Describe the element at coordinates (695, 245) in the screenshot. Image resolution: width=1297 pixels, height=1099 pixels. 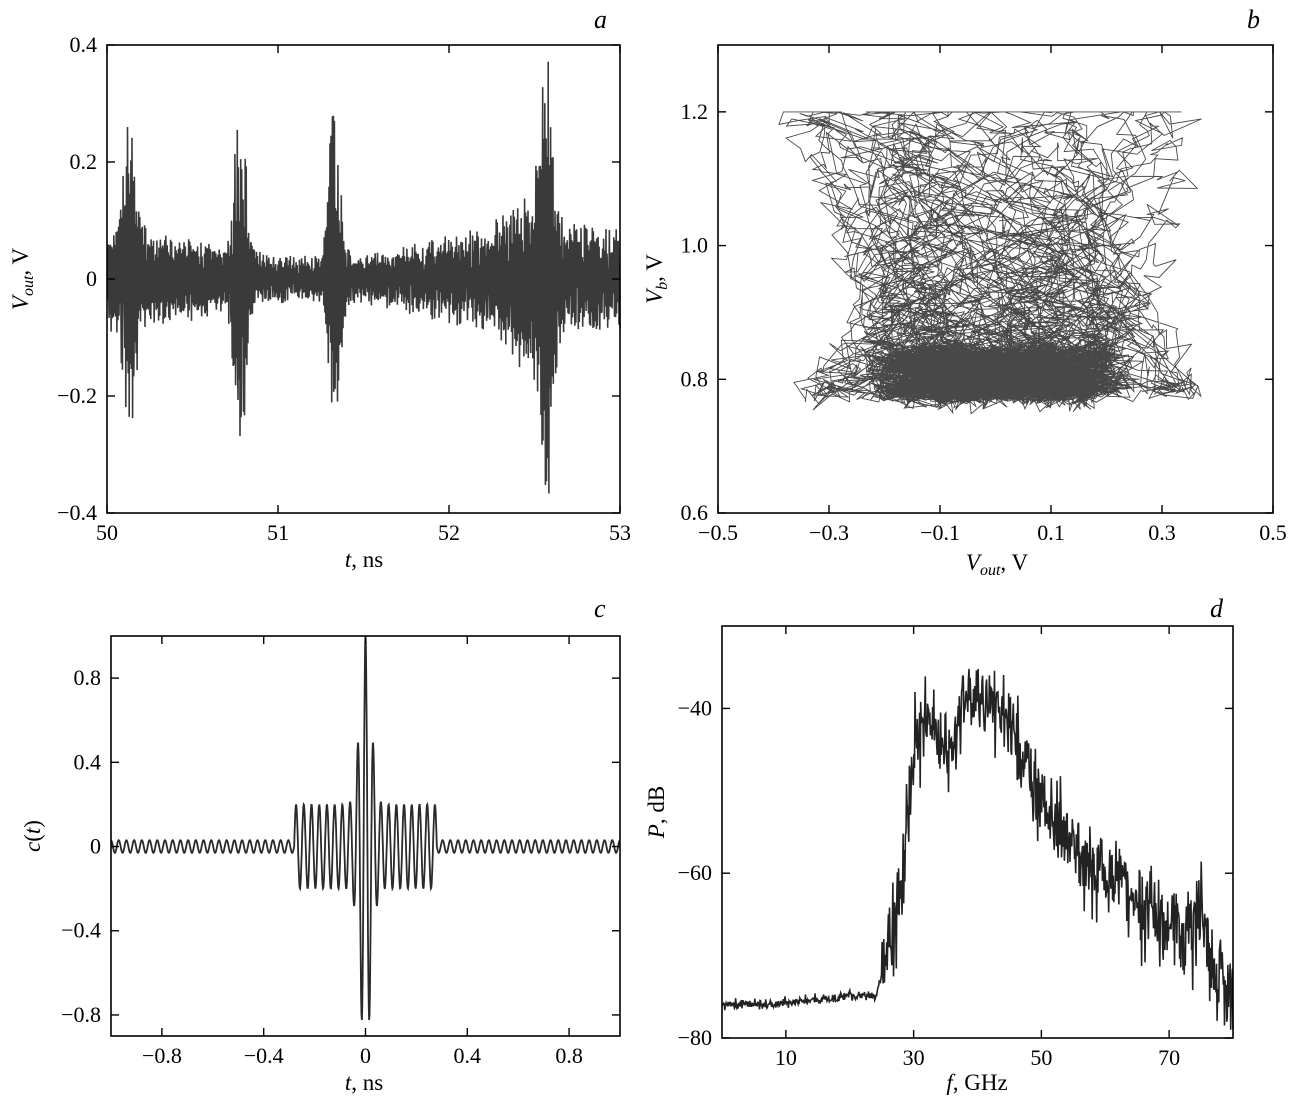
I see `panel-b-ytick-label: 1.0` at that location.